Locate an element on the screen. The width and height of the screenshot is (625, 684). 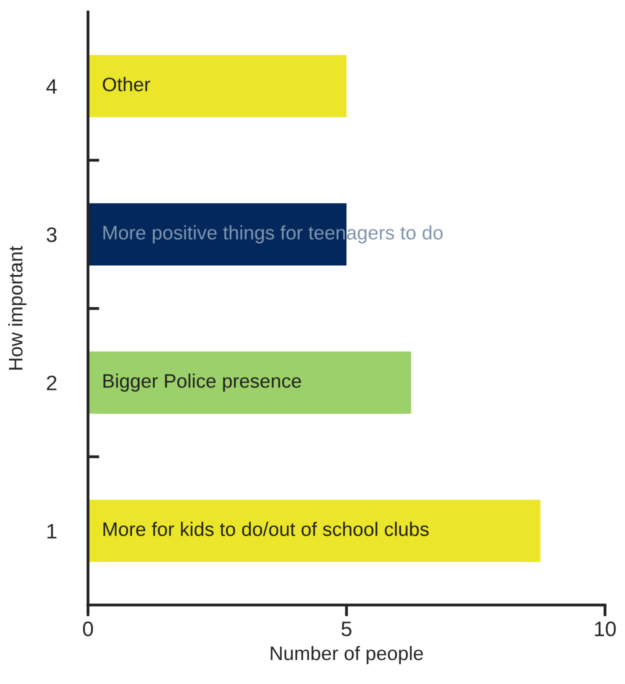
x-tick-label: 5 is located at coordinates (347, 629).